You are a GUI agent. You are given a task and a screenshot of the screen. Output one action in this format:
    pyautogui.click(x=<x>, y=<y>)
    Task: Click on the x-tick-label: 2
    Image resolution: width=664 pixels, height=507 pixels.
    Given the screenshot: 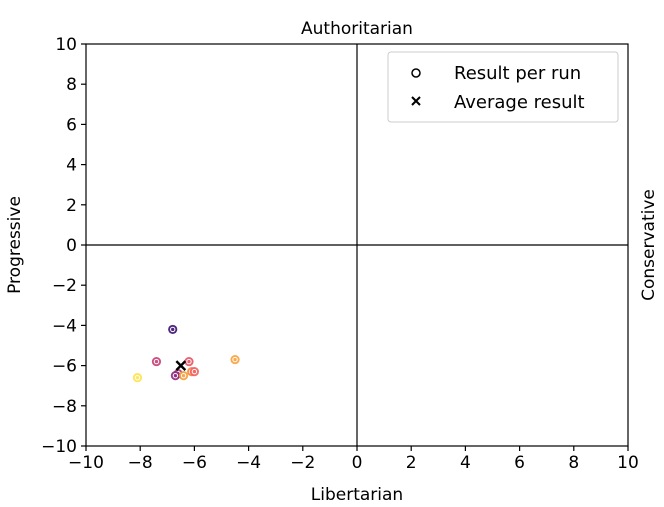 What is the action you would take?
    pyautogui.click(x=411, y=463)
    